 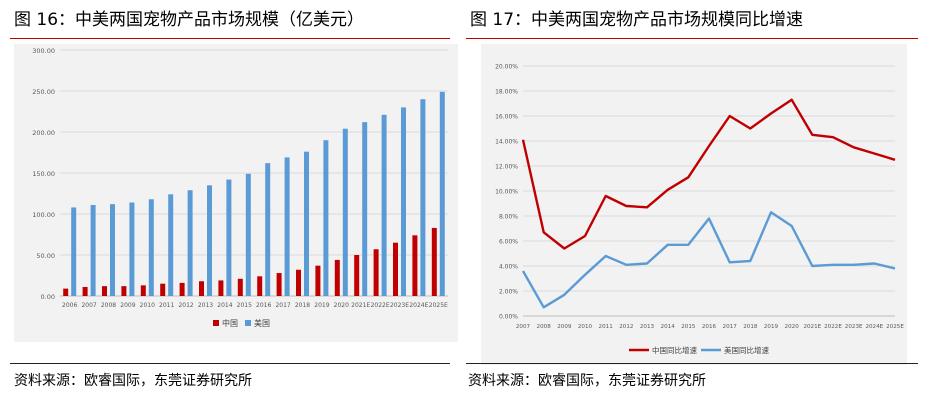 I want to click on figure-17-title: 图 17：中美两国宠物产品市场规模同比增速, so click(x=637, y=20).